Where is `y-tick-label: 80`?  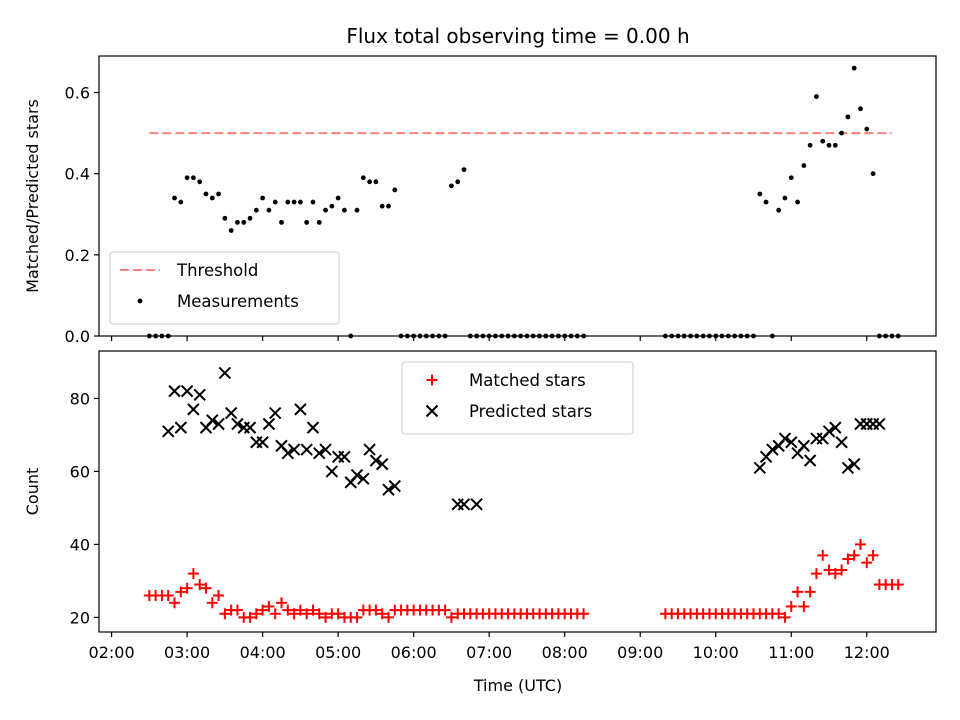
y-tick-label: 80 is located at coordinates (80, 398).